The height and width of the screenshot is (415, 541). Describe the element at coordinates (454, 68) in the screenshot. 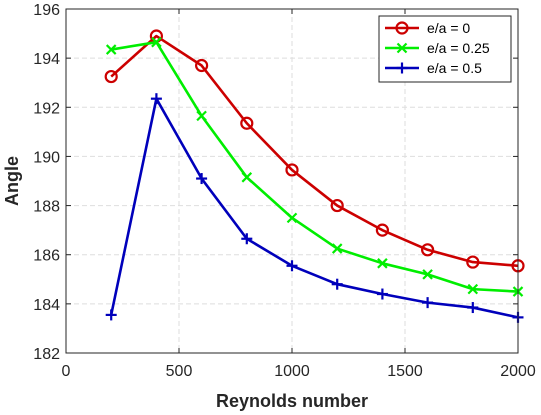

I see `legend-entry-label: e/a = 0.5` at that location.